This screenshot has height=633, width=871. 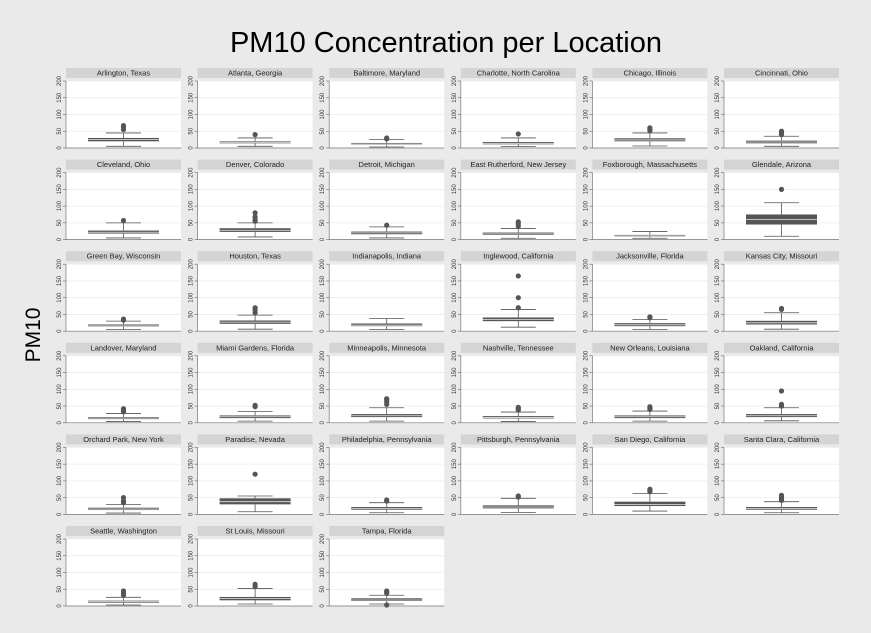 I want to click on facet-label: Philadelphia, Pennsylvania, so click(x=387, y=439).